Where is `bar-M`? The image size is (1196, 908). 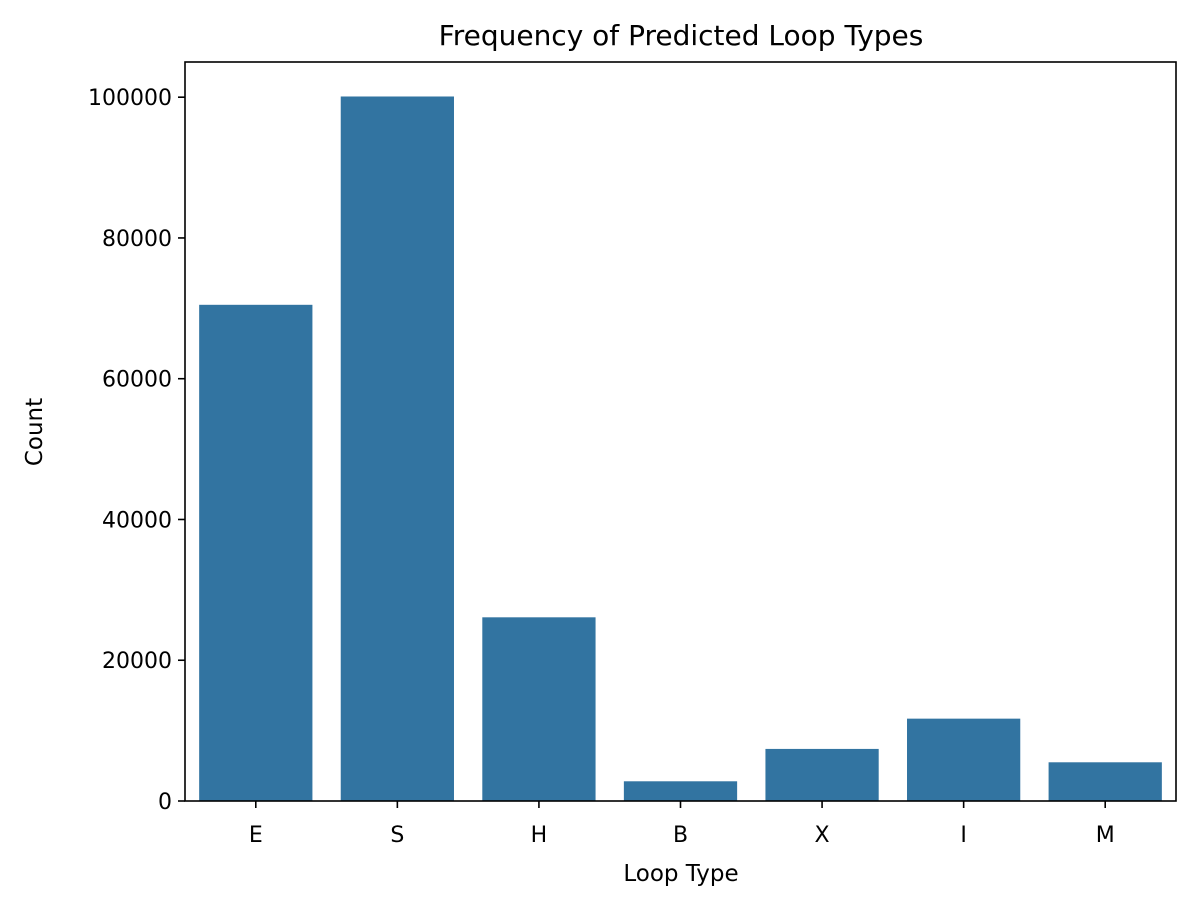 bar-M is located at coordinates (1105, 781).